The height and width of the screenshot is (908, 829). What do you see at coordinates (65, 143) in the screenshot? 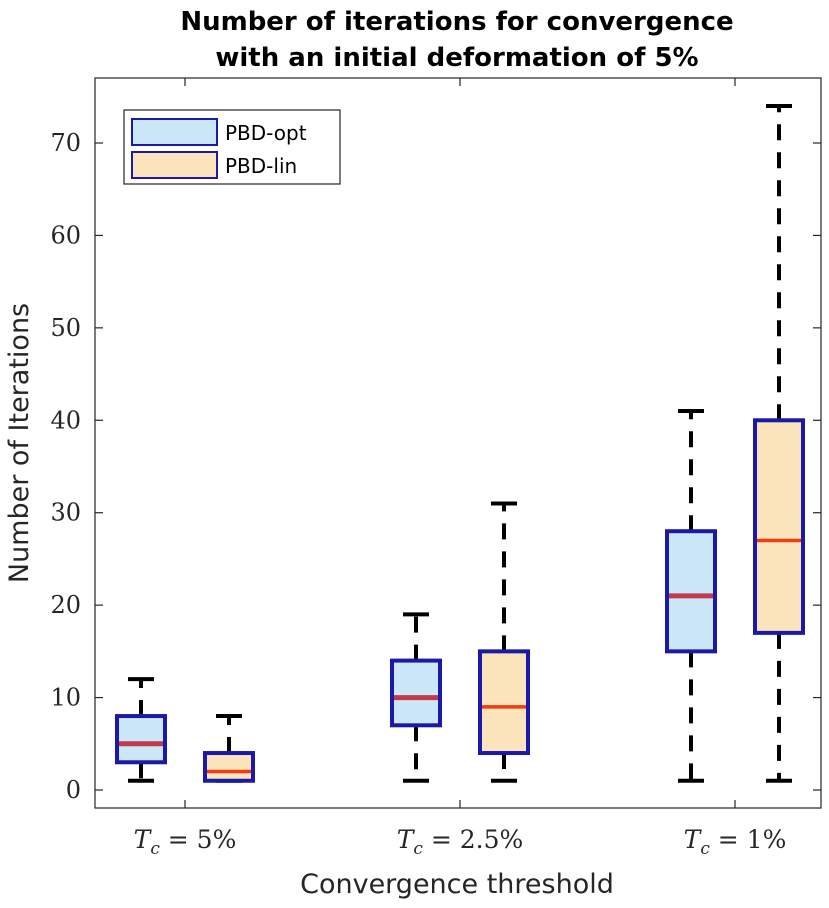
I see `y-tick-label: 70` at bounding box center [65, 143].